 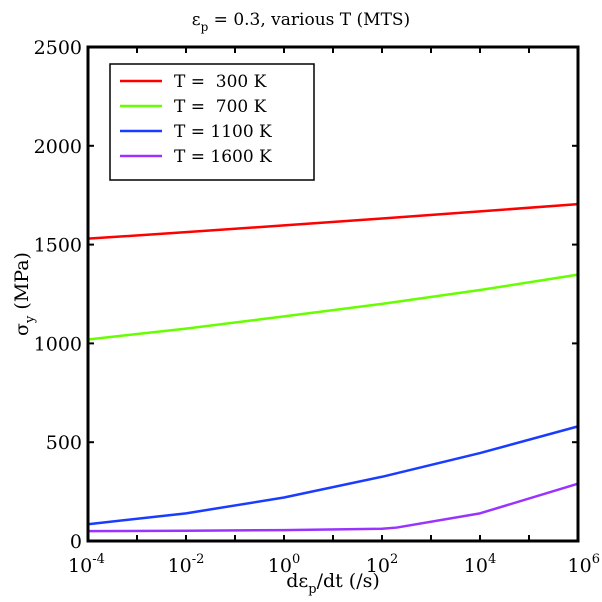 I want to click on x-tick-label: 10², so click(x=382, y=564).